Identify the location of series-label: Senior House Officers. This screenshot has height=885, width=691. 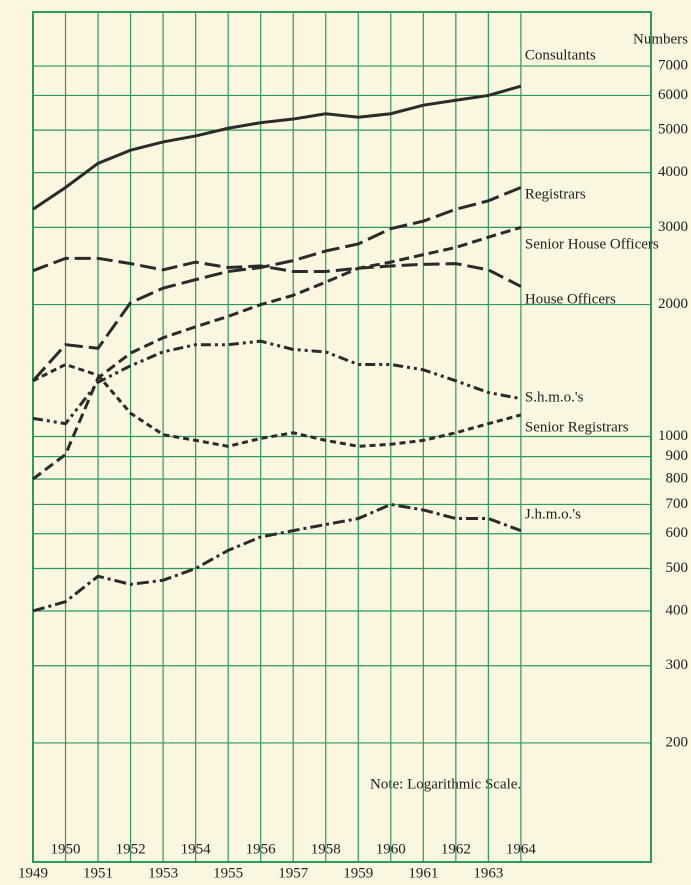
(592, 244).